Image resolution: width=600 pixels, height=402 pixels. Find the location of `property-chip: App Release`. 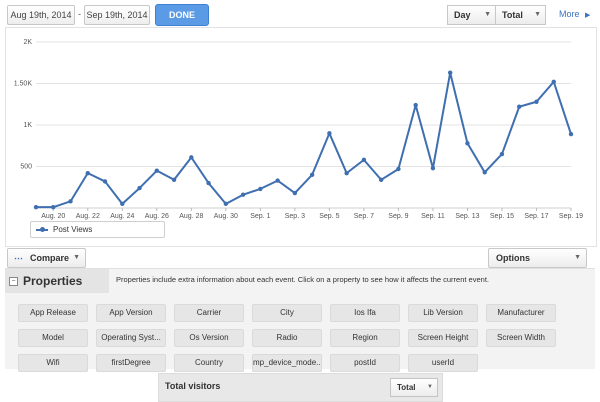

property-chip: App Release is located at coordinates (53, 313).